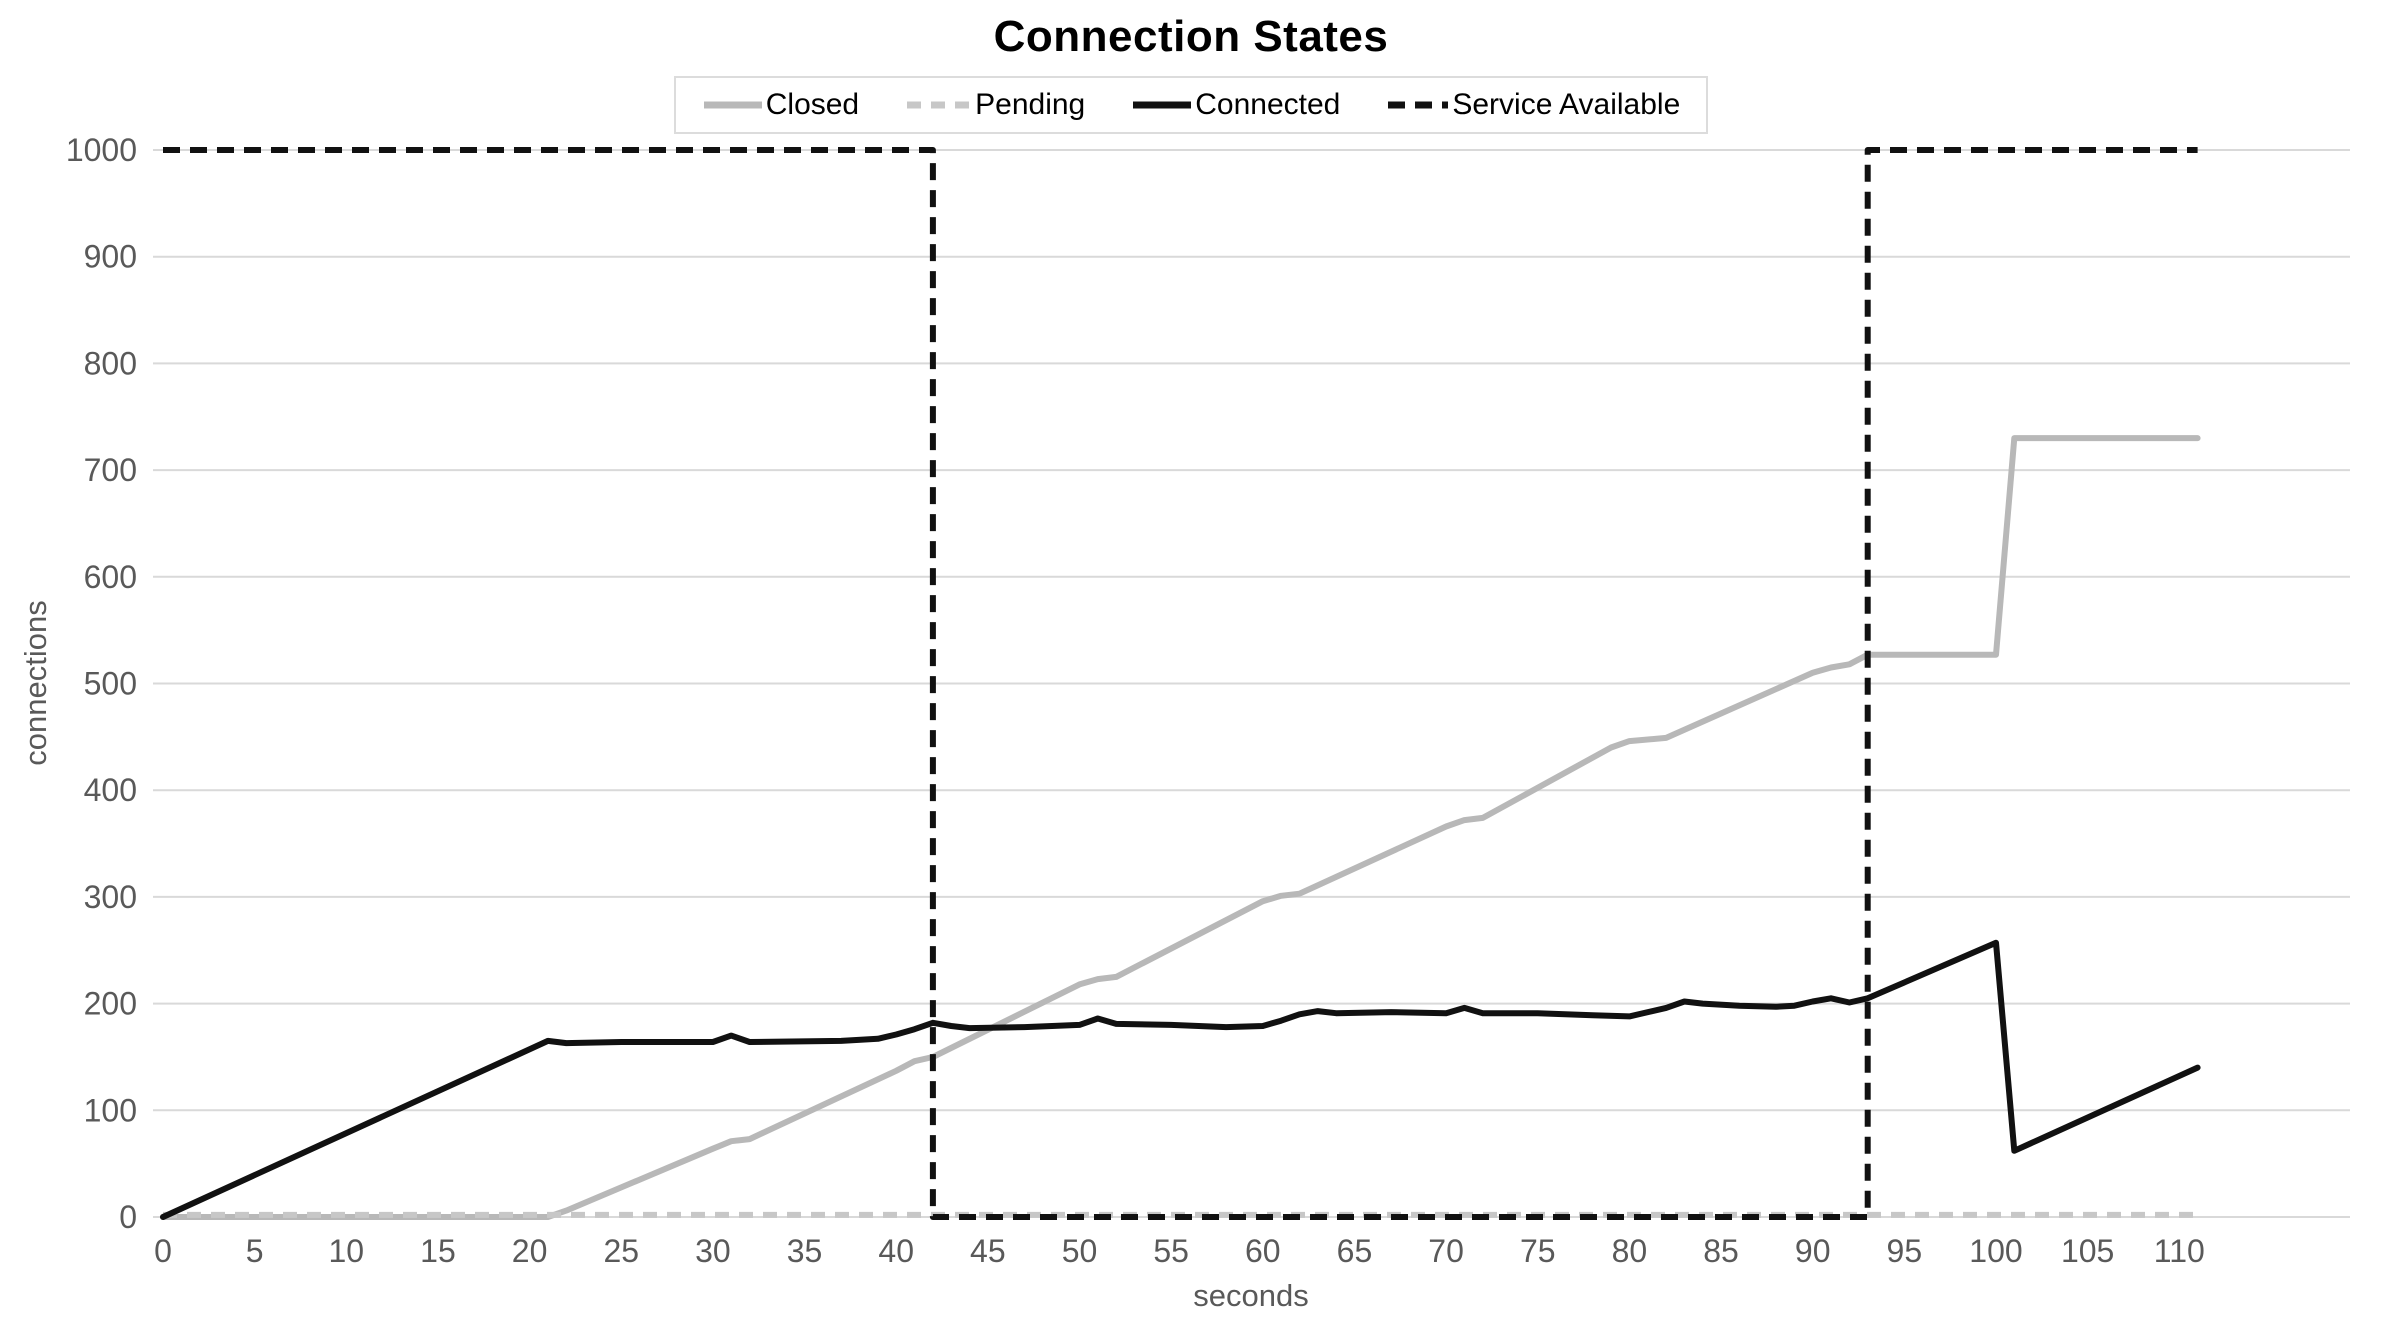 Image resolution: width=2382 pixels, height=1335 pixels. Describe the element at coordinates (110, 577) in the screenshot. I see `y-tick-label: 600` at that location.